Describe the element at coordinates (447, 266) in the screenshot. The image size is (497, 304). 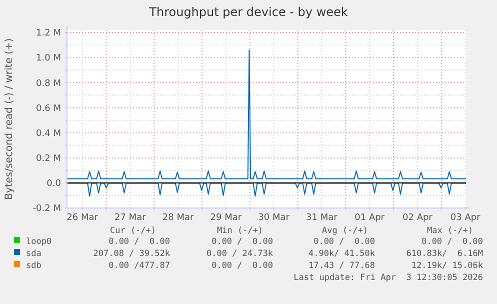
I see `text: 12.19k/ 15.06k` at that location.